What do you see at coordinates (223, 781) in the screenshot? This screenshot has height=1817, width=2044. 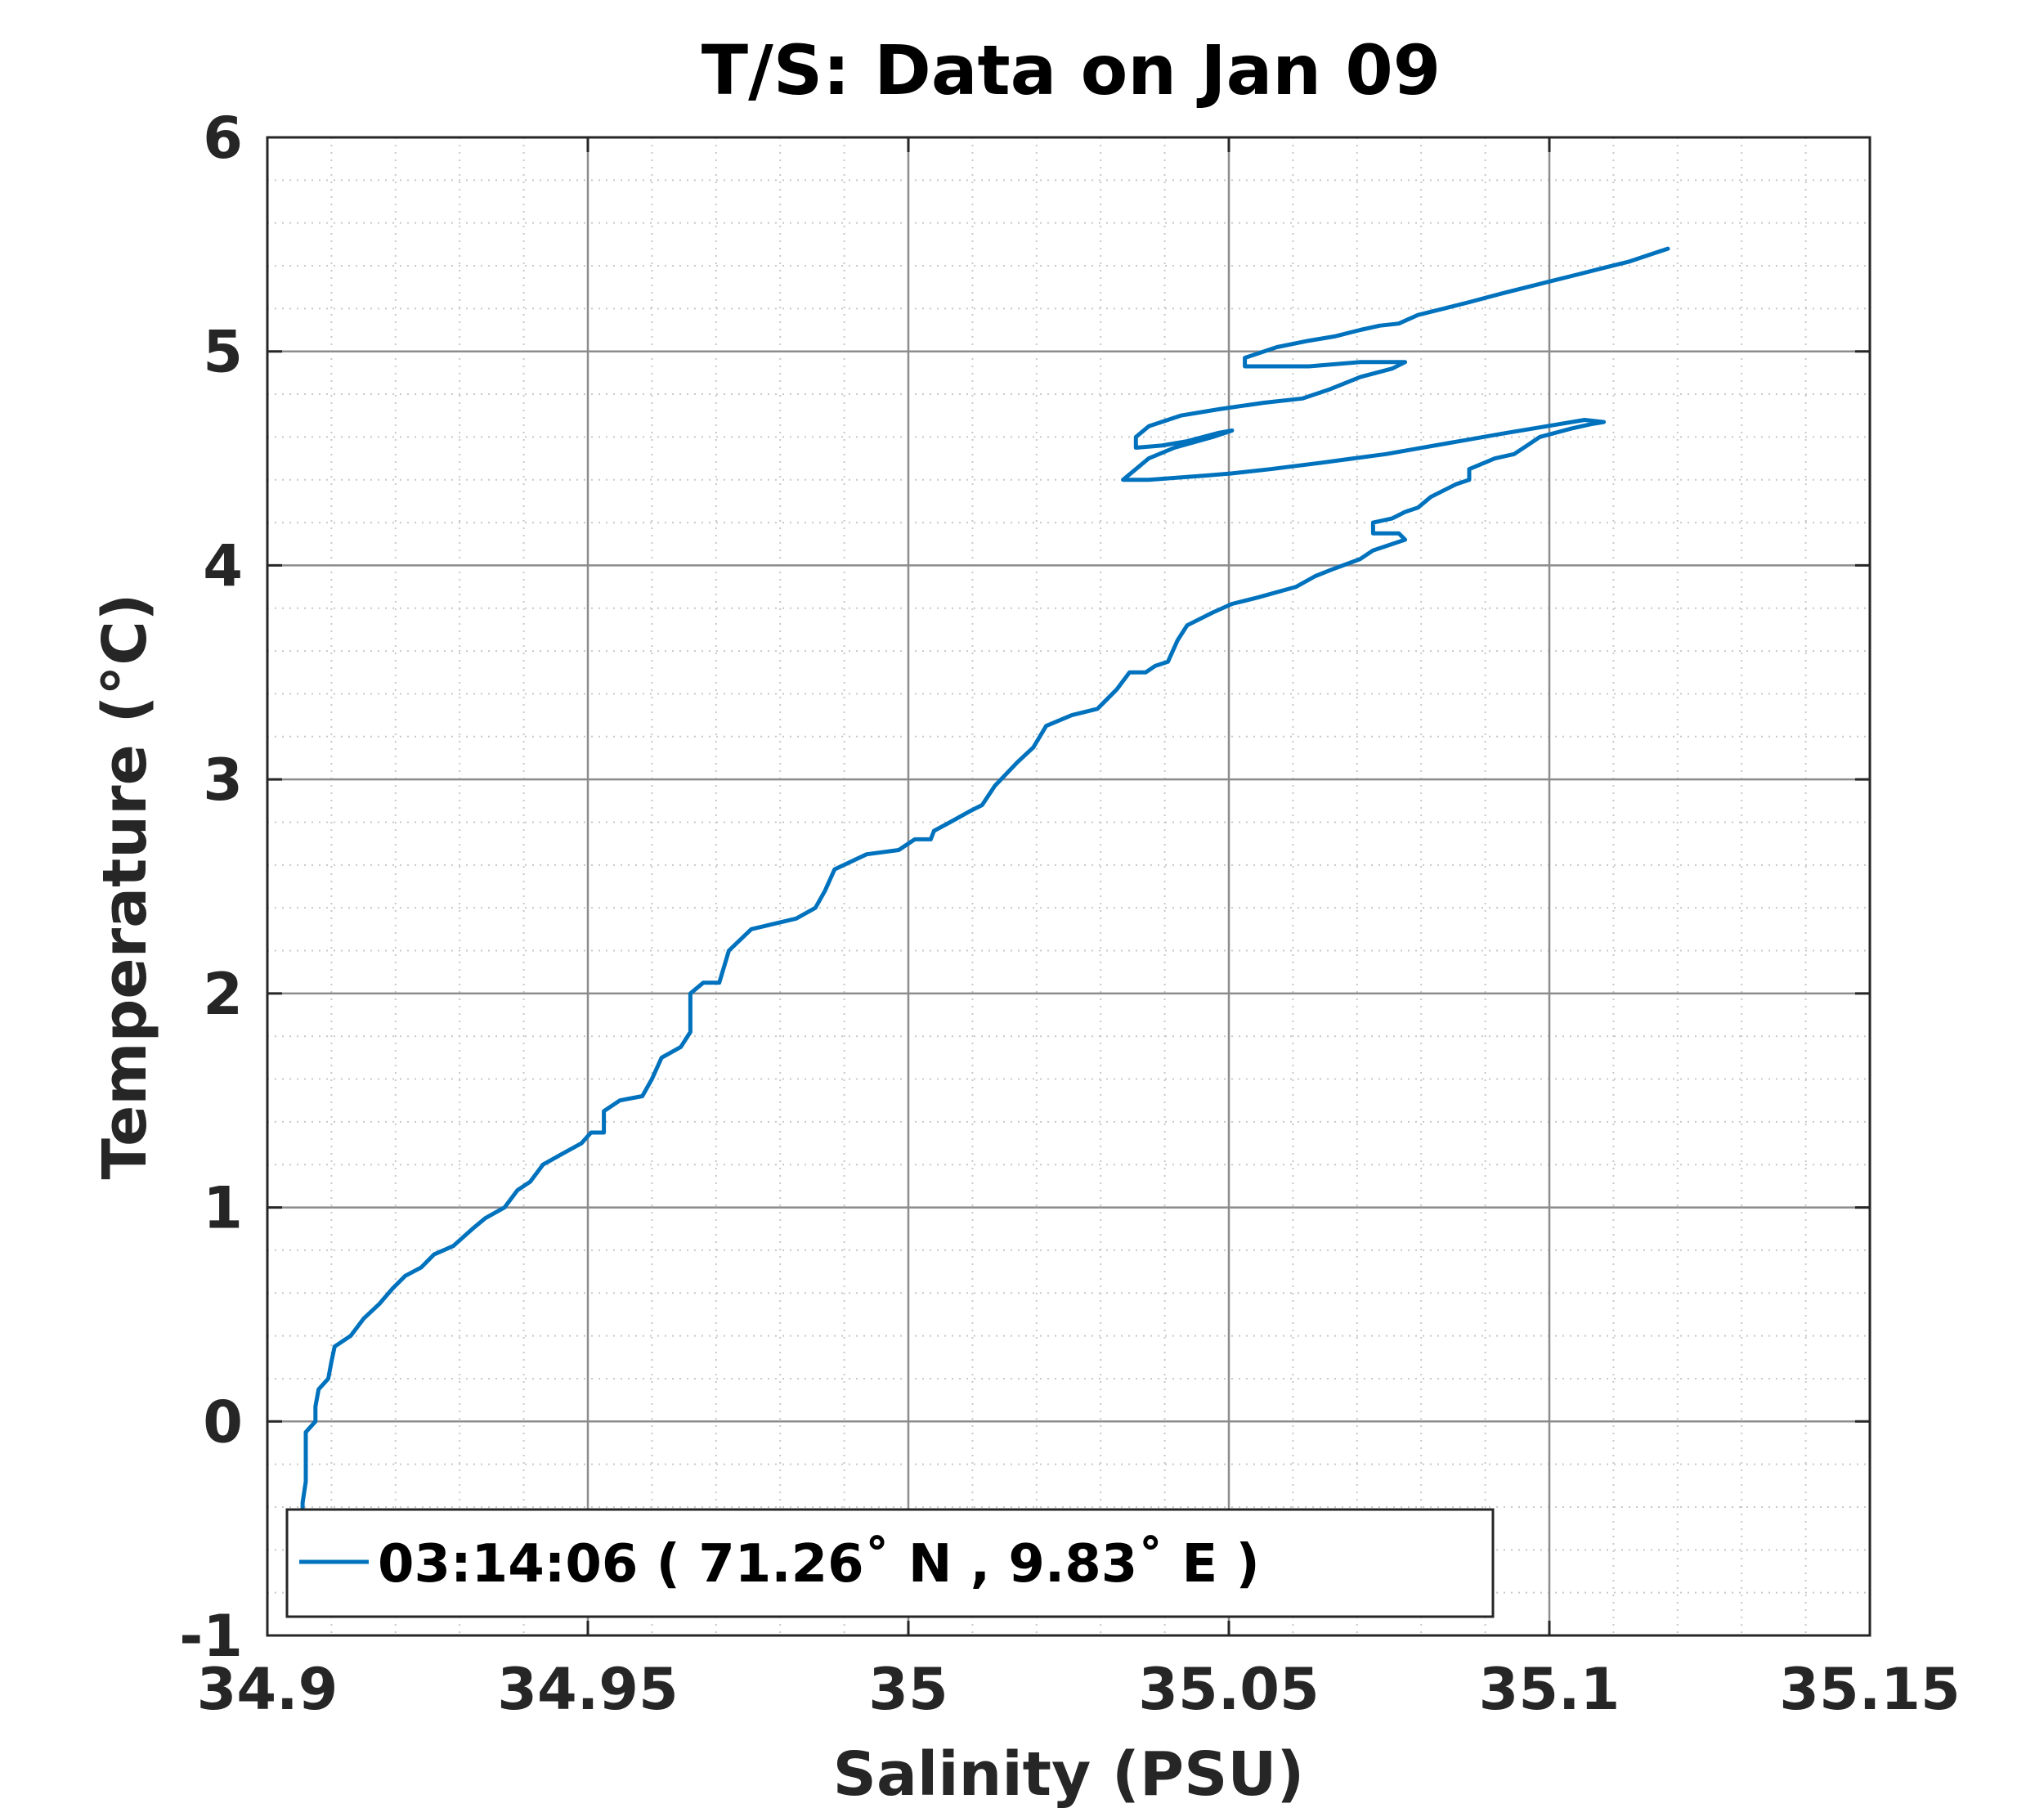 I see `y-tick-label: 3` at bounding box center [223, 781].